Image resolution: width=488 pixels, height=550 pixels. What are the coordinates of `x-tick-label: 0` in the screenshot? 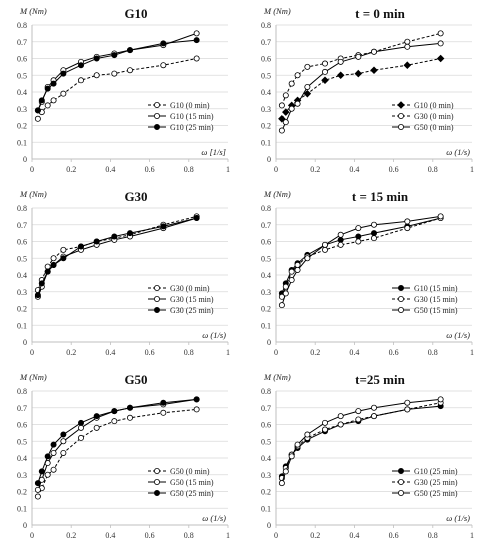 It's located at (32, 535).